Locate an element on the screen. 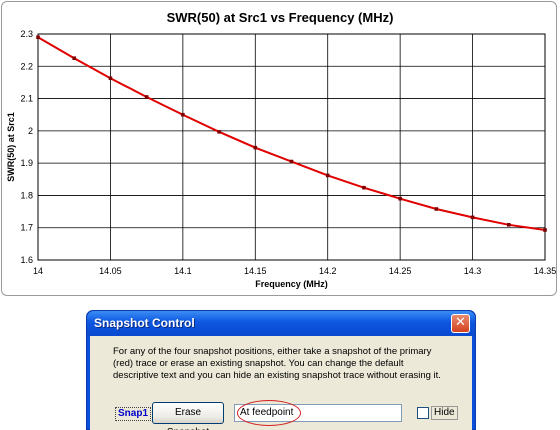  y-axis-title: SWR(50) at Src1 is located at coordinates (11, 147).